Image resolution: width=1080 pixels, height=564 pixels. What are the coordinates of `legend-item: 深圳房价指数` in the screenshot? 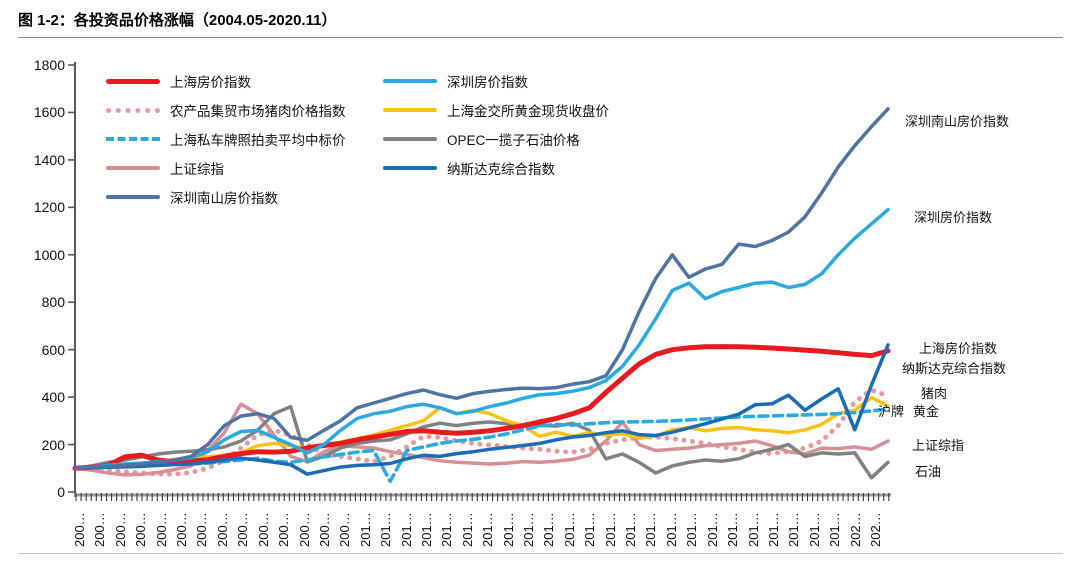 It's located at (455, 81).